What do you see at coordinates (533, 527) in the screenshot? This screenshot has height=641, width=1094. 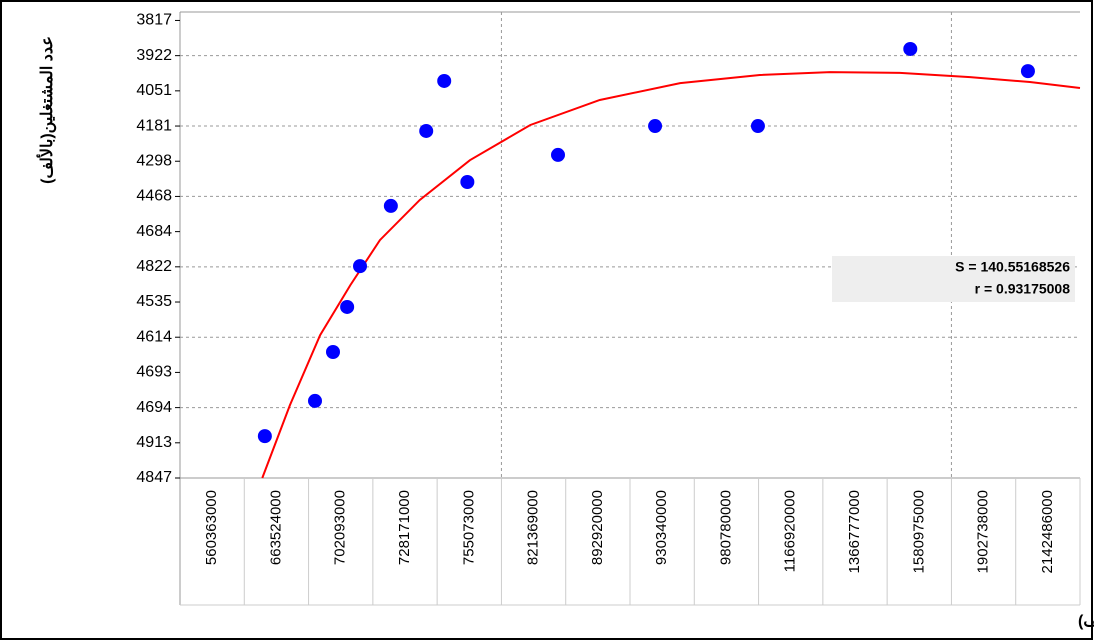 I see `x-tick-label: 821369000` at bounding box center [533, 527].